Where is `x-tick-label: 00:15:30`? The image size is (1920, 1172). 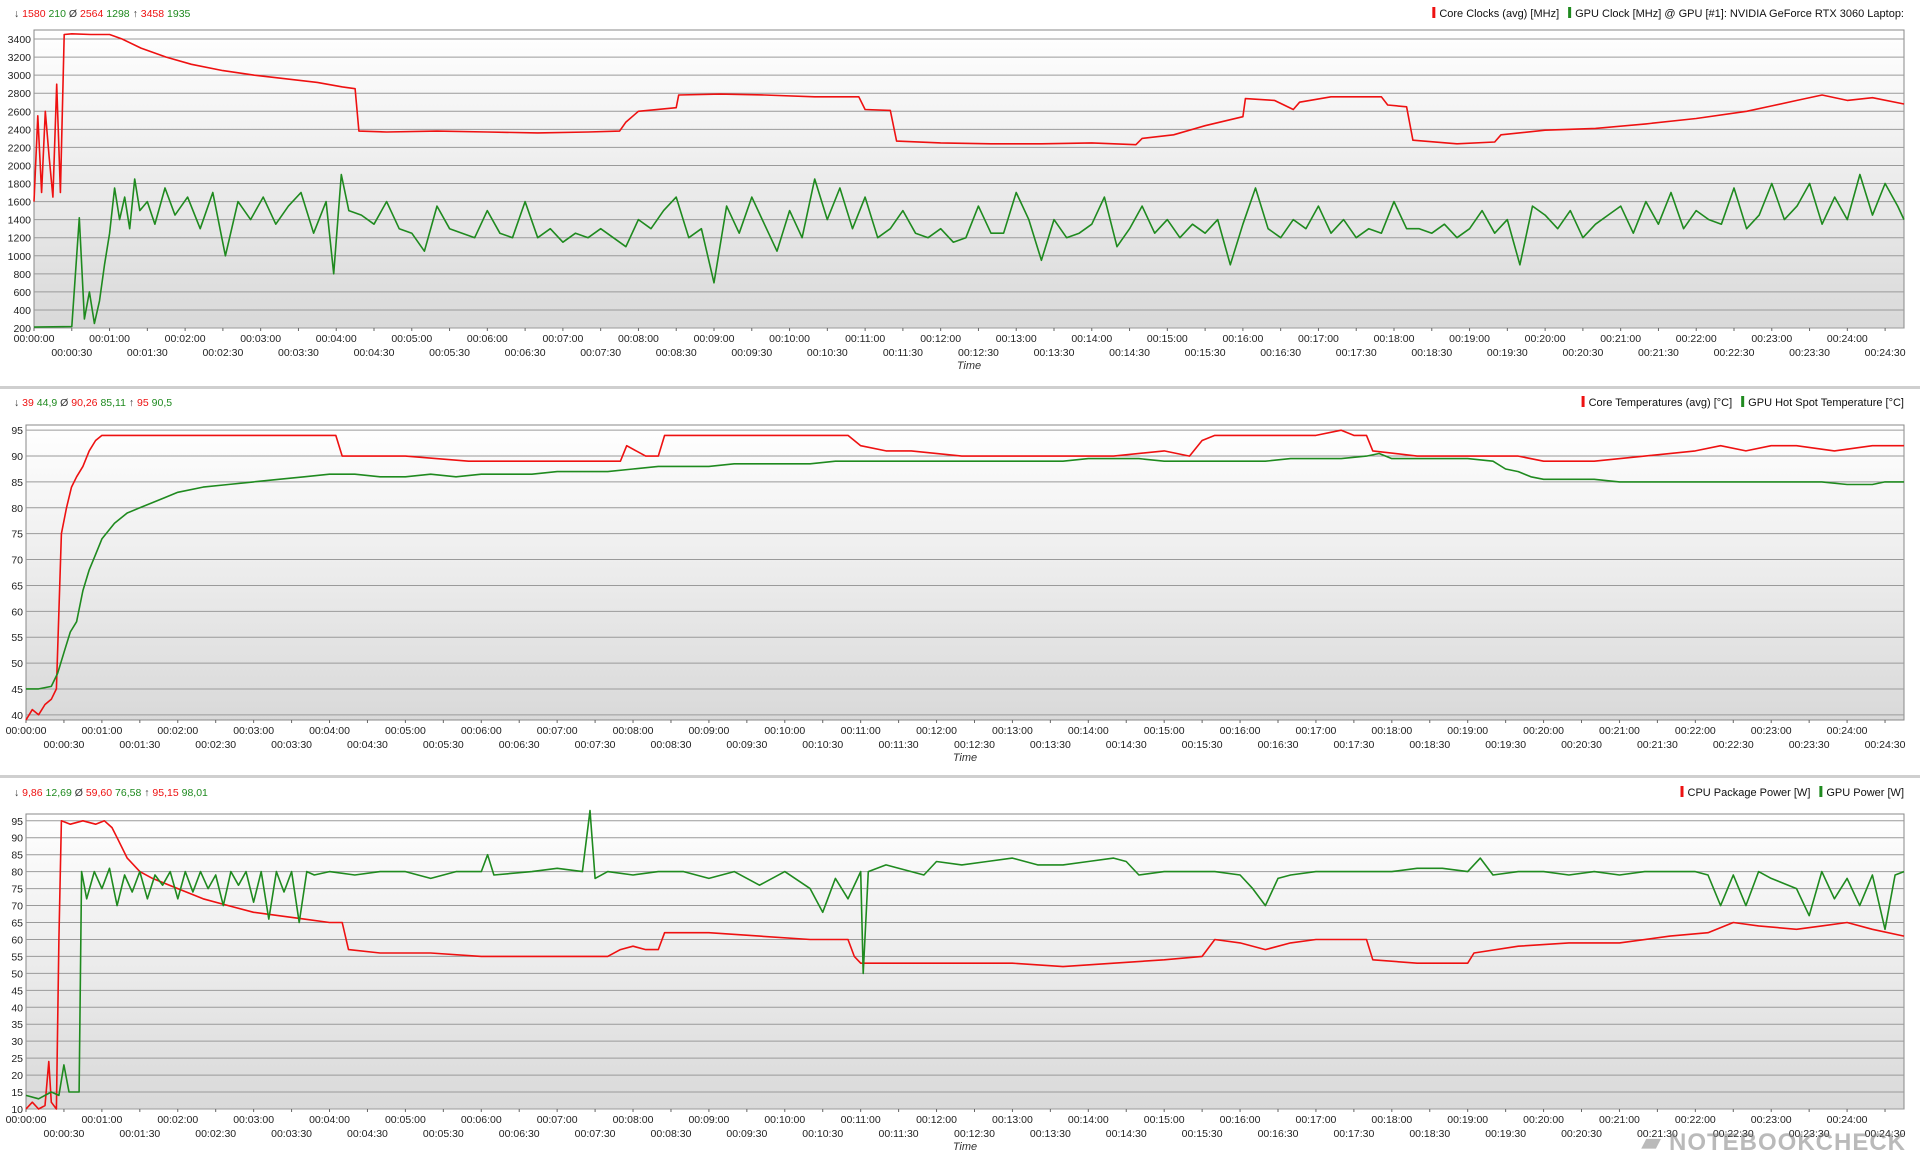
x-tick-label: 00:15:30 is located at coordinates (1202, 1134).